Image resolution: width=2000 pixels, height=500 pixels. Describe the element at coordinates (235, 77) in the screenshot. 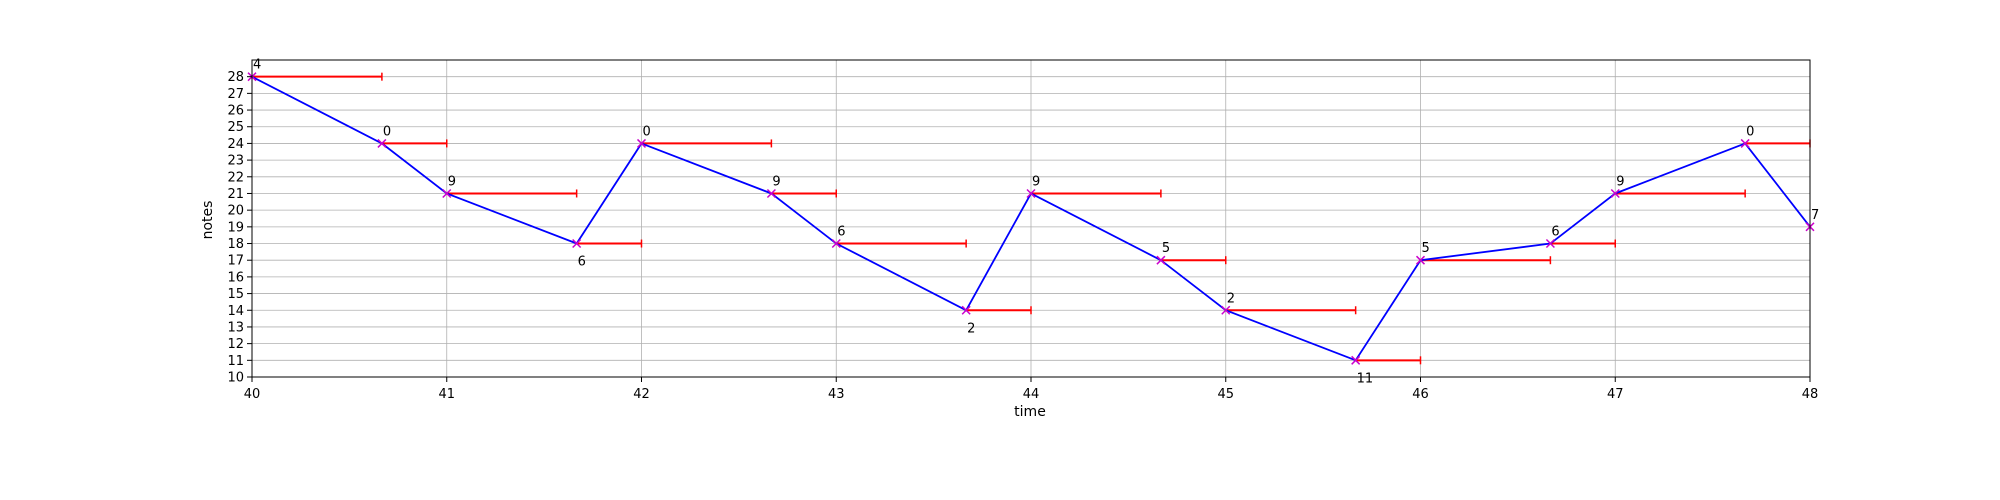

I see `y-tick-label: 28` at that location.